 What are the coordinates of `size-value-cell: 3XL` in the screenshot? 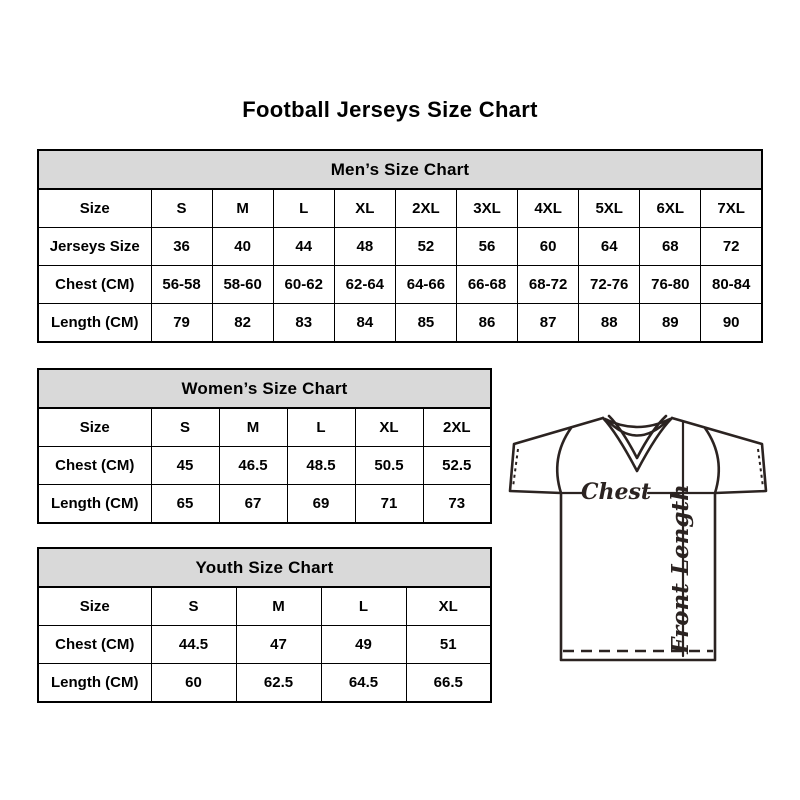 It's located at (487, 208).